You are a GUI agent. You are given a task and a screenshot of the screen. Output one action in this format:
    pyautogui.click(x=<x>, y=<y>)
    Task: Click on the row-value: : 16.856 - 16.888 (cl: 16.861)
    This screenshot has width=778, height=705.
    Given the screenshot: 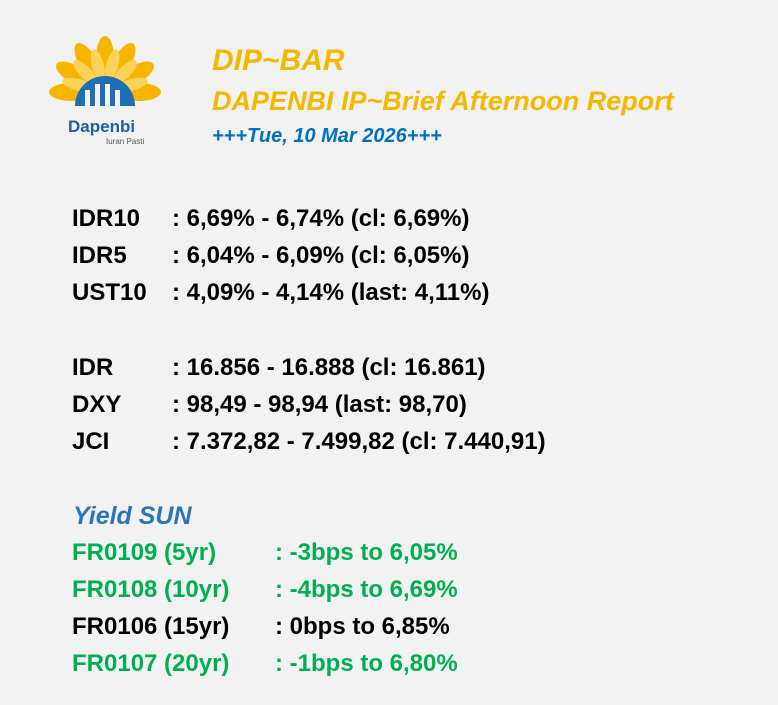 What is the action you would take?
    pyautogui.click(x=329, y=367)
    